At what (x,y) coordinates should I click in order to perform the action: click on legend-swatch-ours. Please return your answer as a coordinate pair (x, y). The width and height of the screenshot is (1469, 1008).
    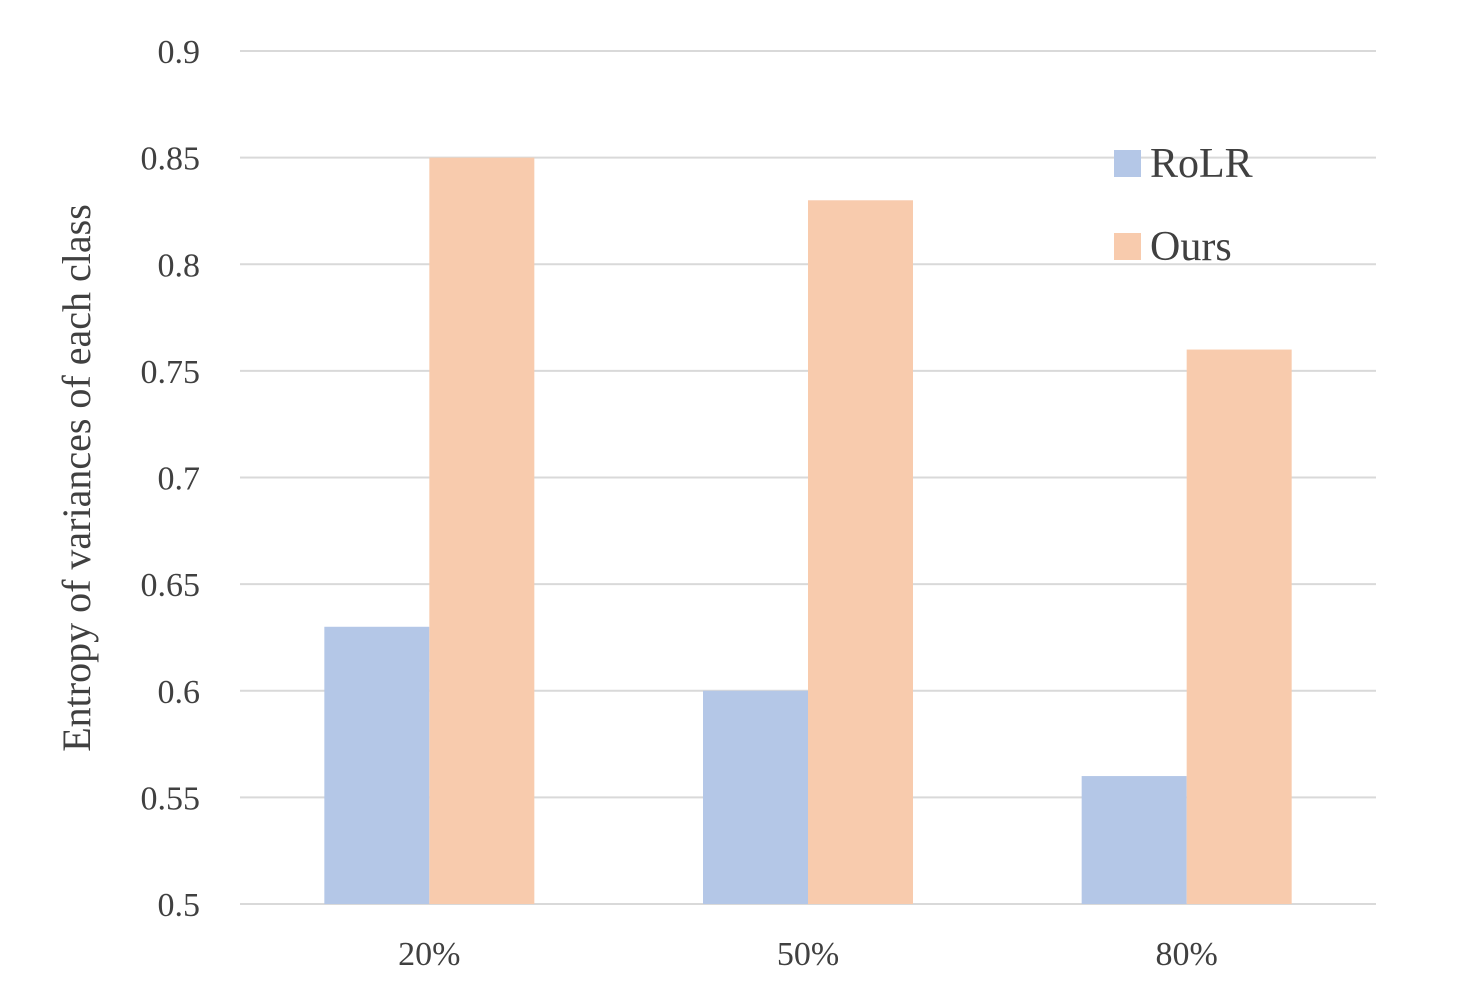
    Looking at the image, I should click on (1127, 246).